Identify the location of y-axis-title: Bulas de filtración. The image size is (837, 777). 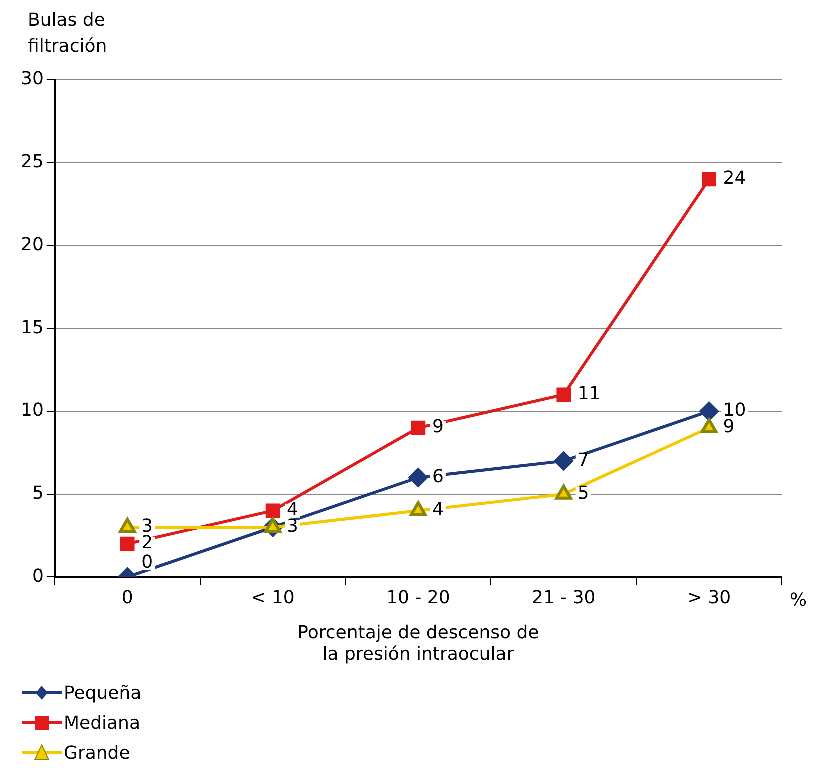
(68, 34).